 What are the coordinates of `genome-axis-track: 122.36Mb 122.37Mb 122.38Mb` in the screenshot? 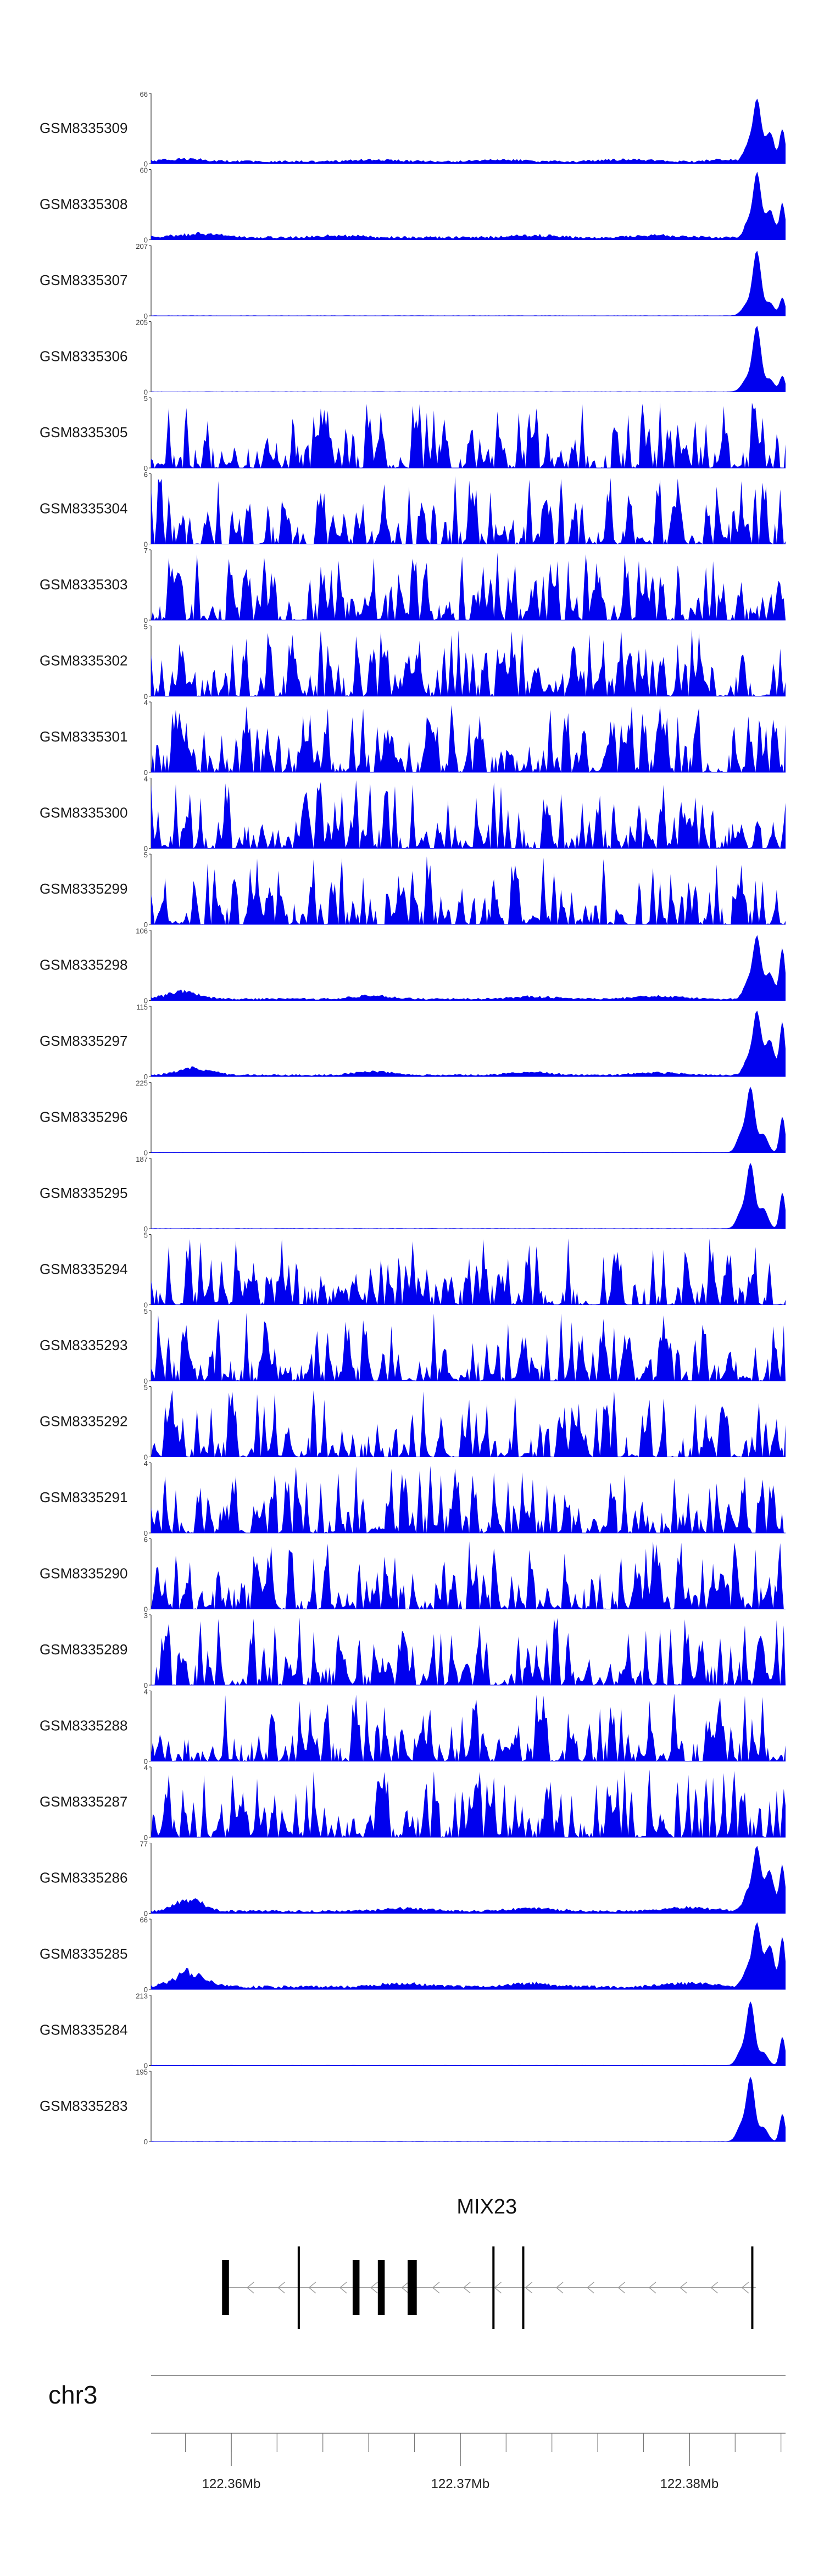 It's located at (468, 2462).